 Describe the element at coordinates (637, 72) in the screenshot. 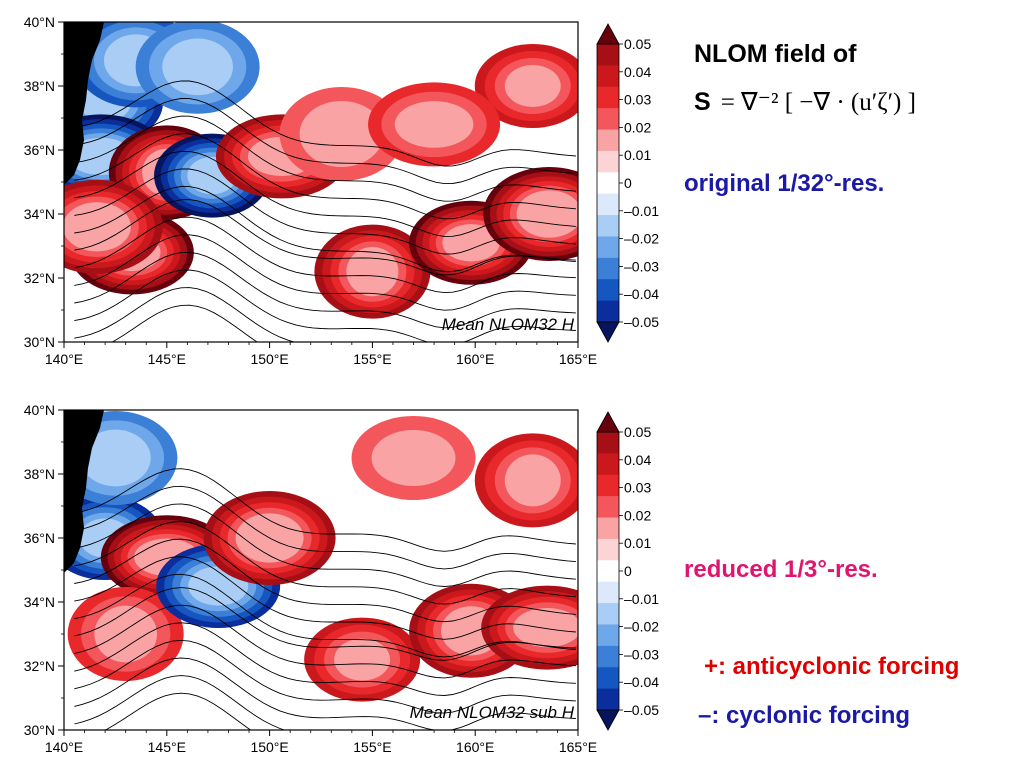

I see `colorbar-tick-label: 0.04` at that location.